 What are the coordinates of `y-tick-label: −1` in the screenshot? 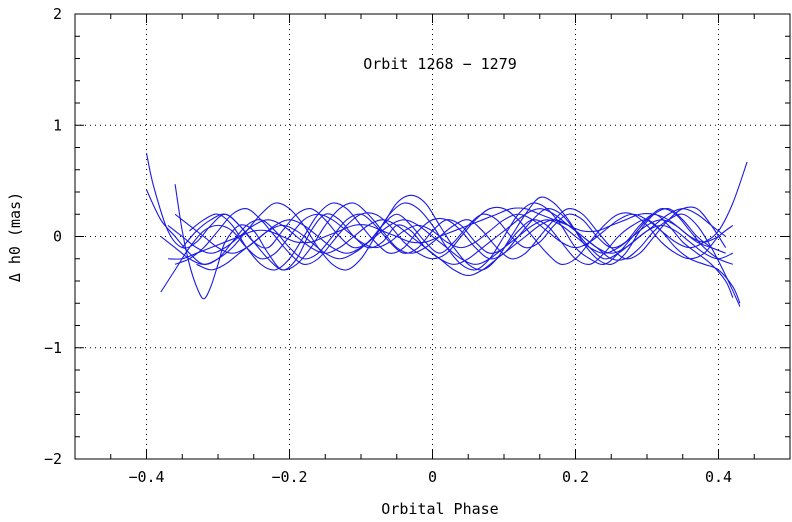 It's located at (53, 348).